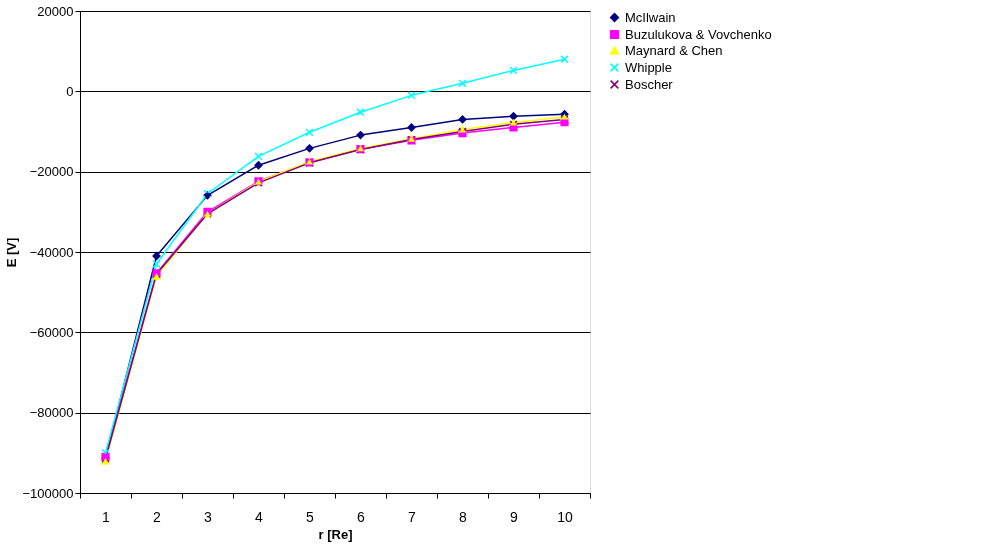 Image resolution: width=1007 pixels, height=553 pixels. Describe the element at coordinates (649, 84) in the screenshot. I see `legend-label: Boscher` at that location.